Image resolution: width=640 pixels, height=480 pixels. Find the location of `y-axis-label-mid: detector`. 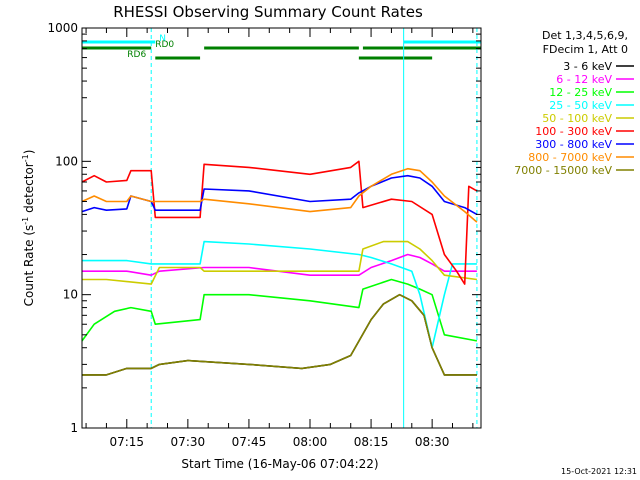

y-axis-label-mid: detector is located at coordinates (29, 189).